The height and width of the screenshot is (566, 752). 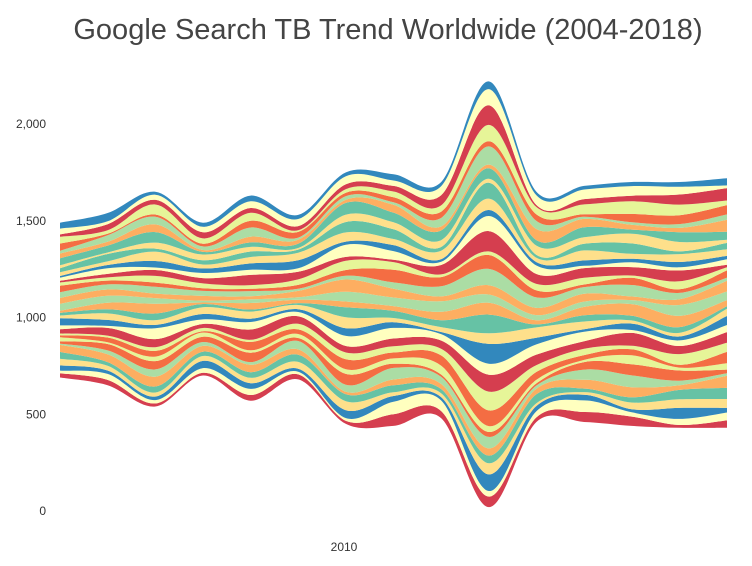 I want to click on y-tick-label: 2,000, so click(x=31, y=124).